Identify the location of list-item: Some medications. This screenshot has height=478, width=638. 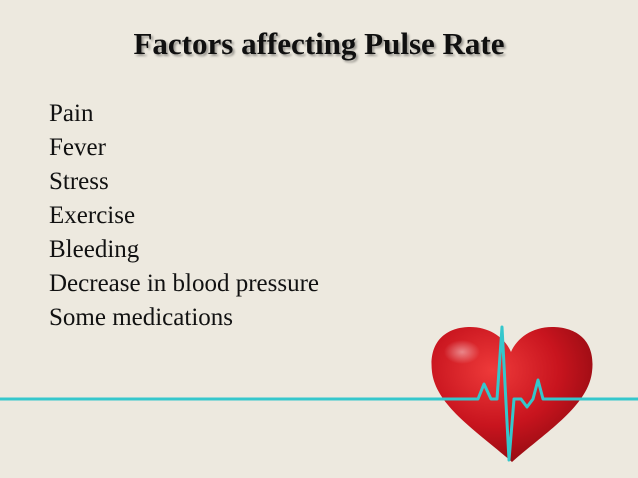
(141, 317).